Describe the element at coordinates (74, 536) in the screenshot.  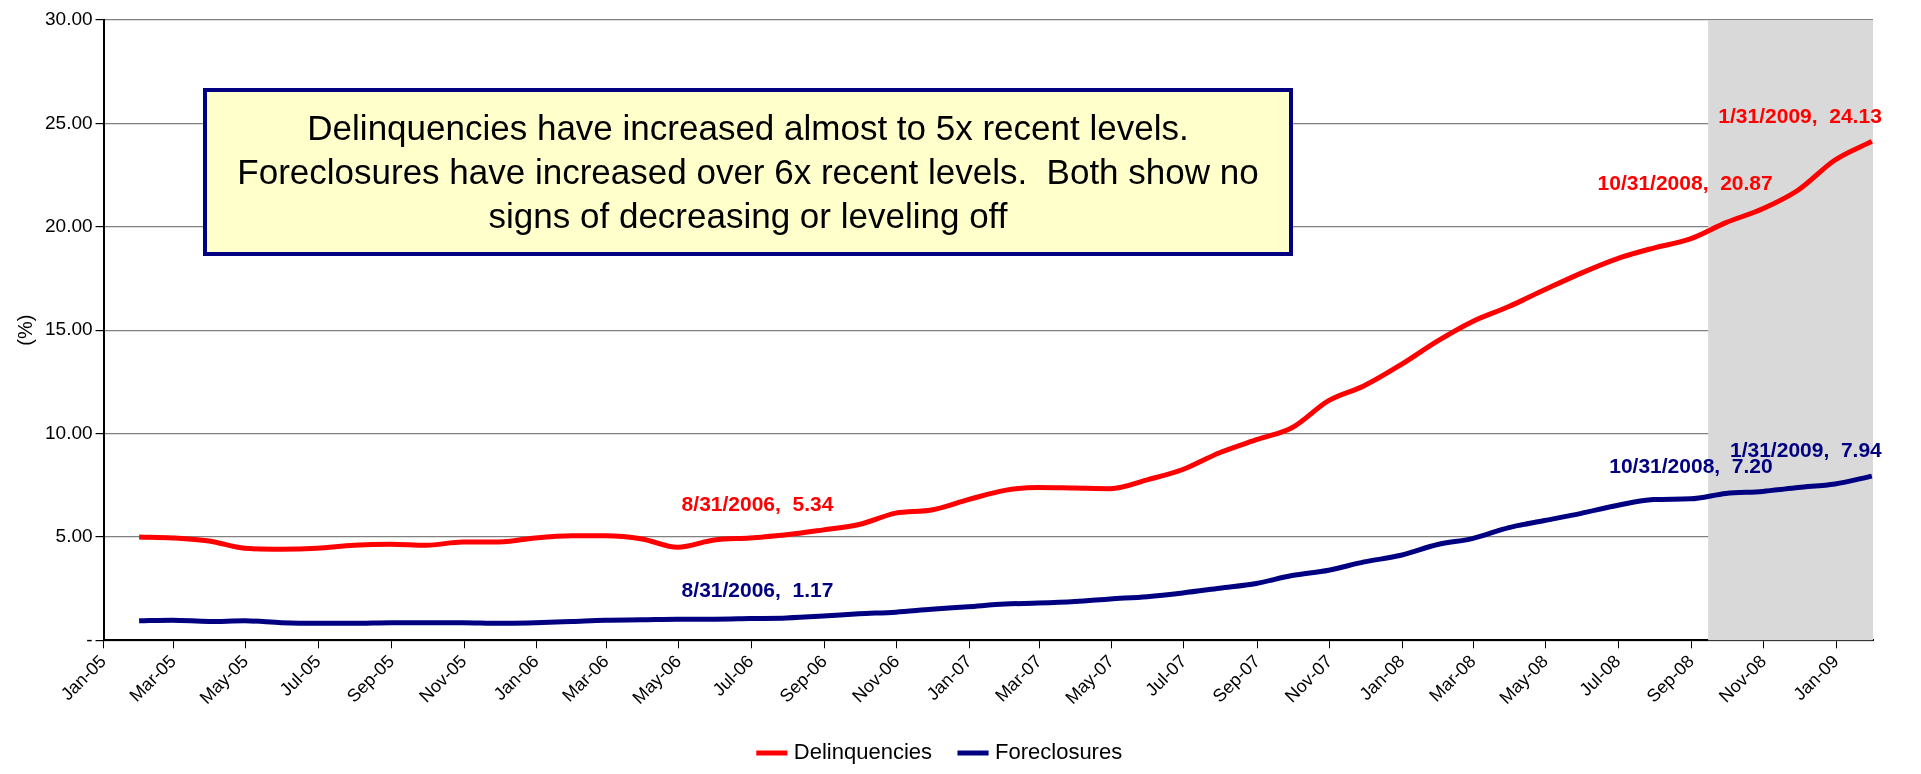
I see `y-tick-label: 5.00` at that location.